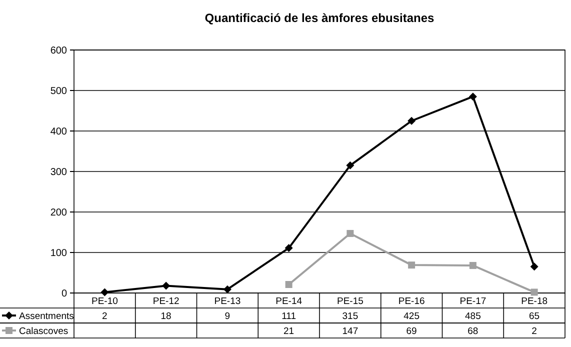 Image resolution: width=571 pixels, height=347 pixels. What do you see at coordinates (411, 301) in the screenshot?
I see `x-tick-label: PE-16` at bounding box center [411, 301].